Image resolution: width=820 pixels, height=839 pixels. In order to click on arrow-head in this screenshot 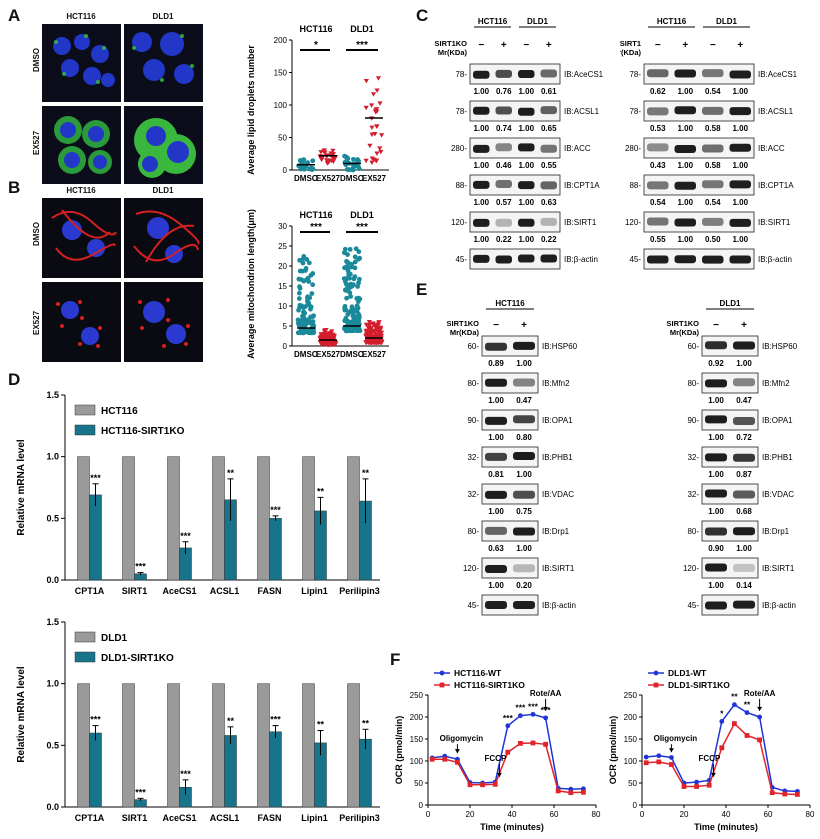, I will do `click(546, 708)`.